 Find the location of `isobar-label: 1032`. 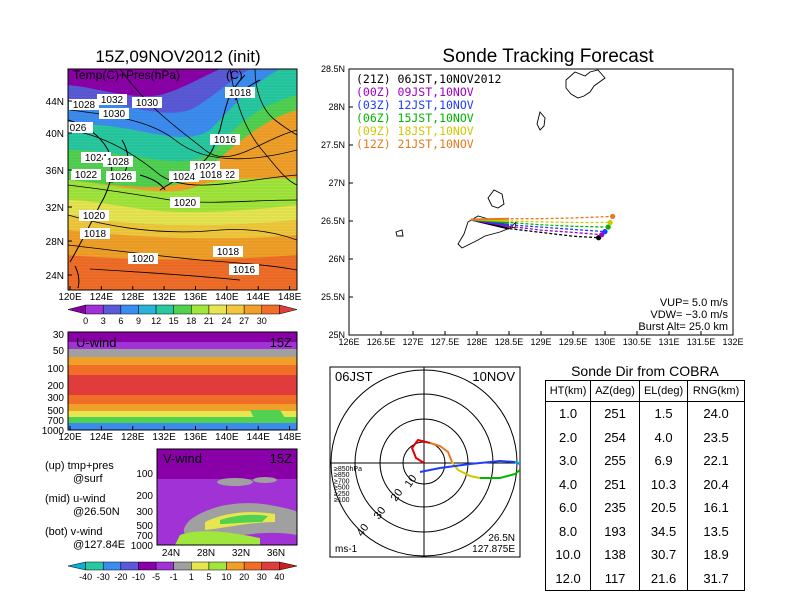

isobar-label: 1032 is located at coordinates (112, 100).